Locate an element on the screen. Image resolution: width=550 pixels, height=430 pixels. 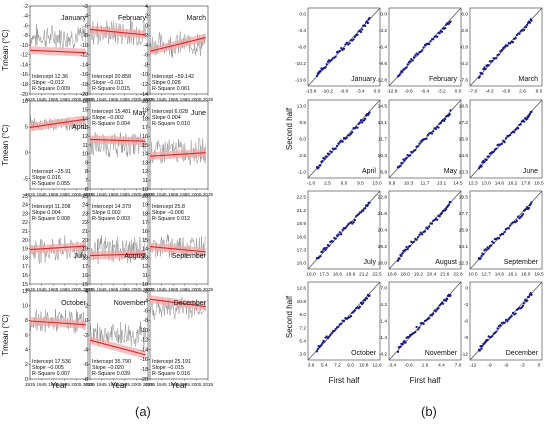
x-tick-label: 0.0 is located at coordinates (458, 92).